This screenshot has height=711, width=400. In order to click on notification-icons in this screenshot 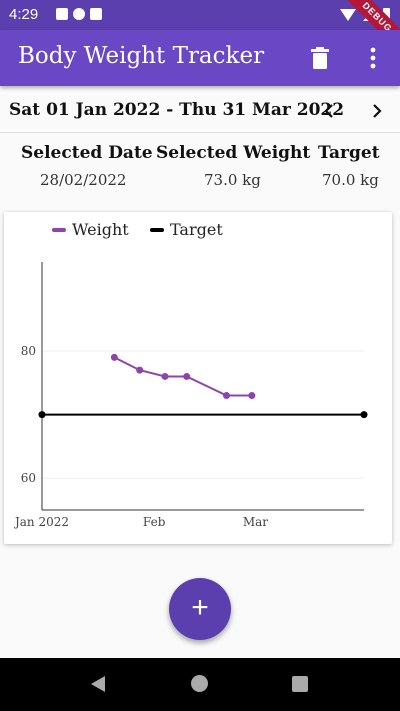, I will do `click(79, 14)`.